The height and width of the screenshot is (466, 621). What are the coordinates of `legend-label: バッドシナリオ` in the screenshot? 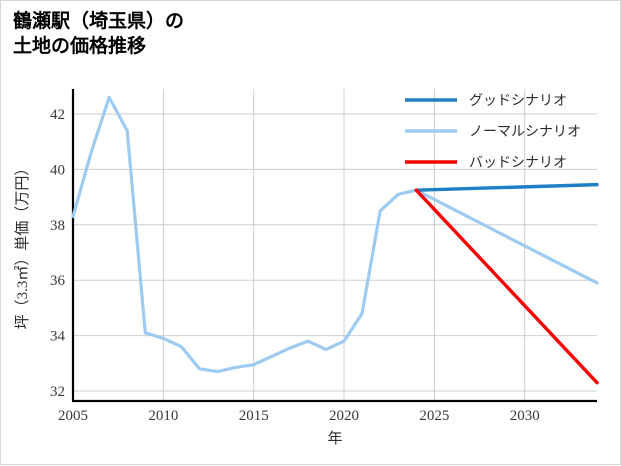 It's located at (518, 163).